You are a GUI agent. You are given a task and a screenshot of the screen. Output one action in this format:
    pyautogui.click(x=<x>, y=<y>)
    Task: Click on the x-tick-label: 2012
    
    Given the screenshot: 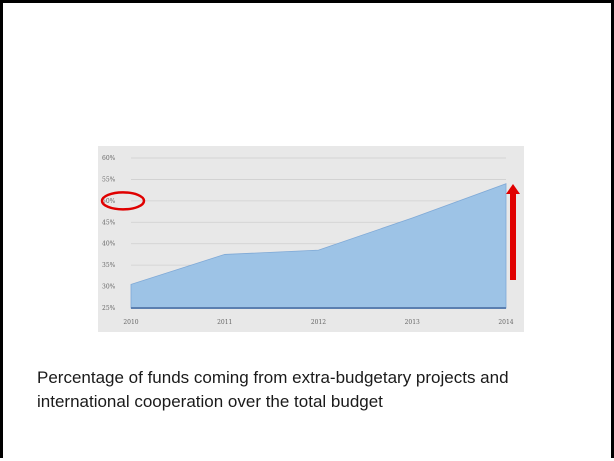 What is the action you would take?
    pyautogui.click(x=318, y=322)
    